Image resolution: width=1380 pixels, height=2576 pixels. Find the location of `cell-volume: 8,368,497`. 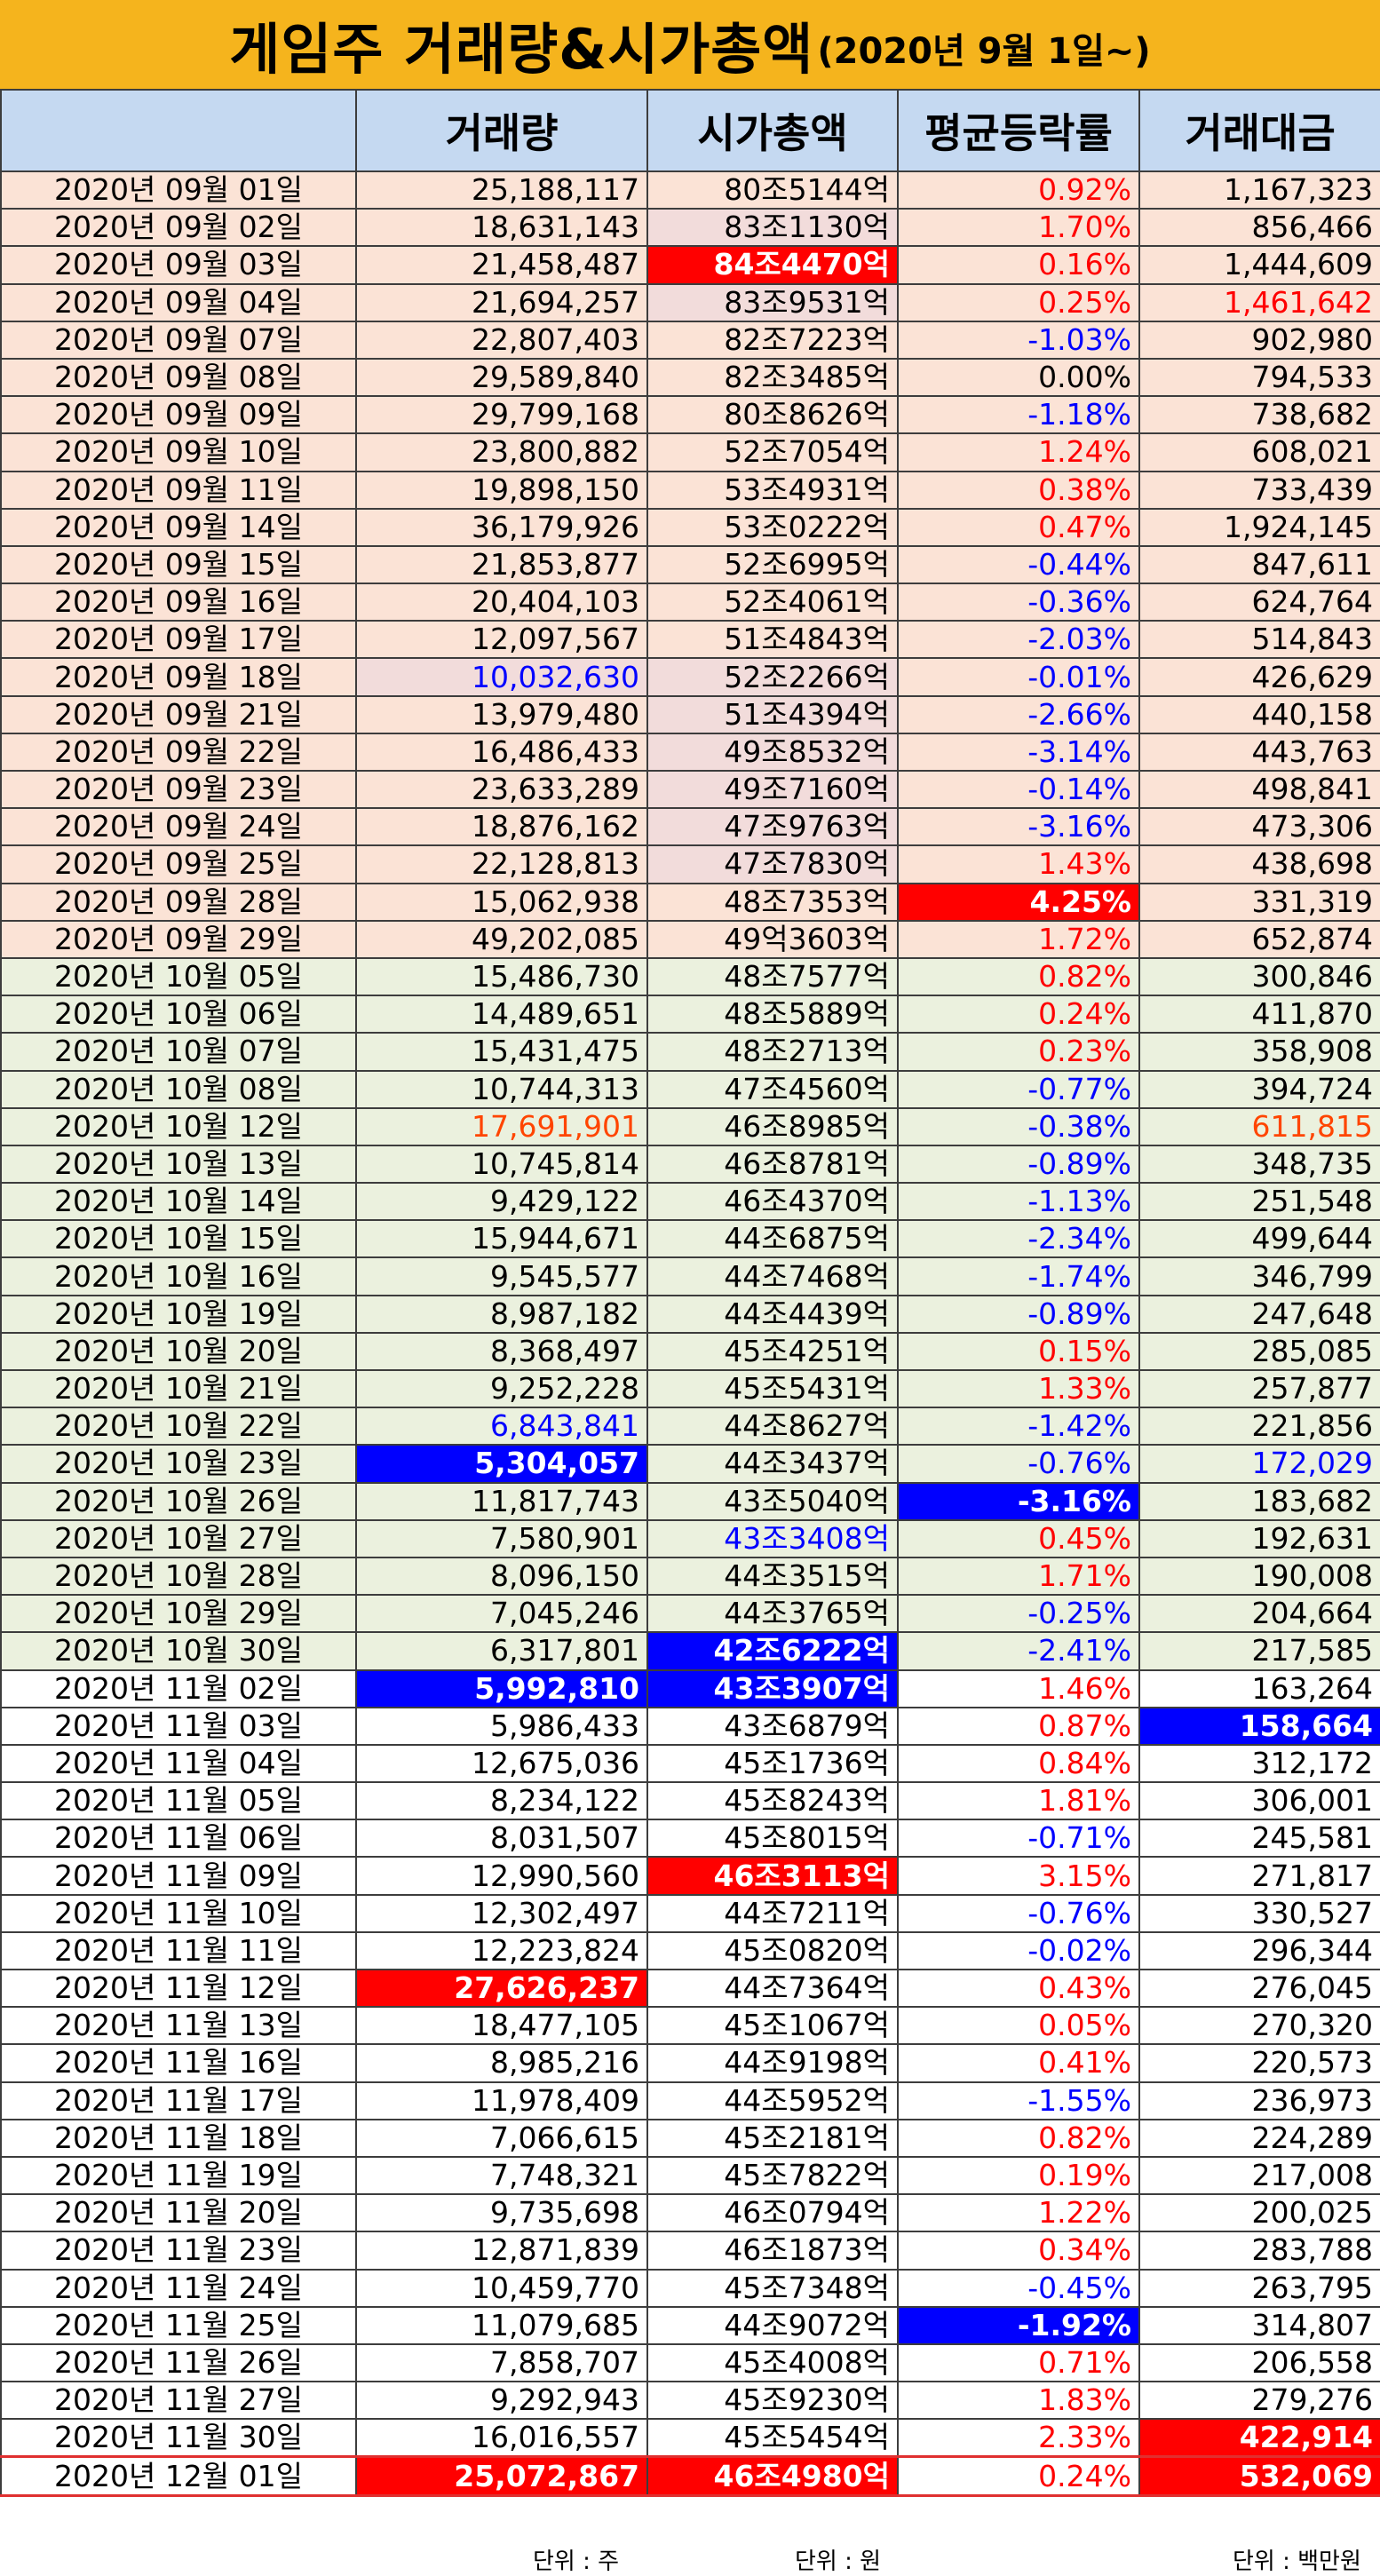

cell-volume: 8,368,497 is located at coordinates (501, 1351).